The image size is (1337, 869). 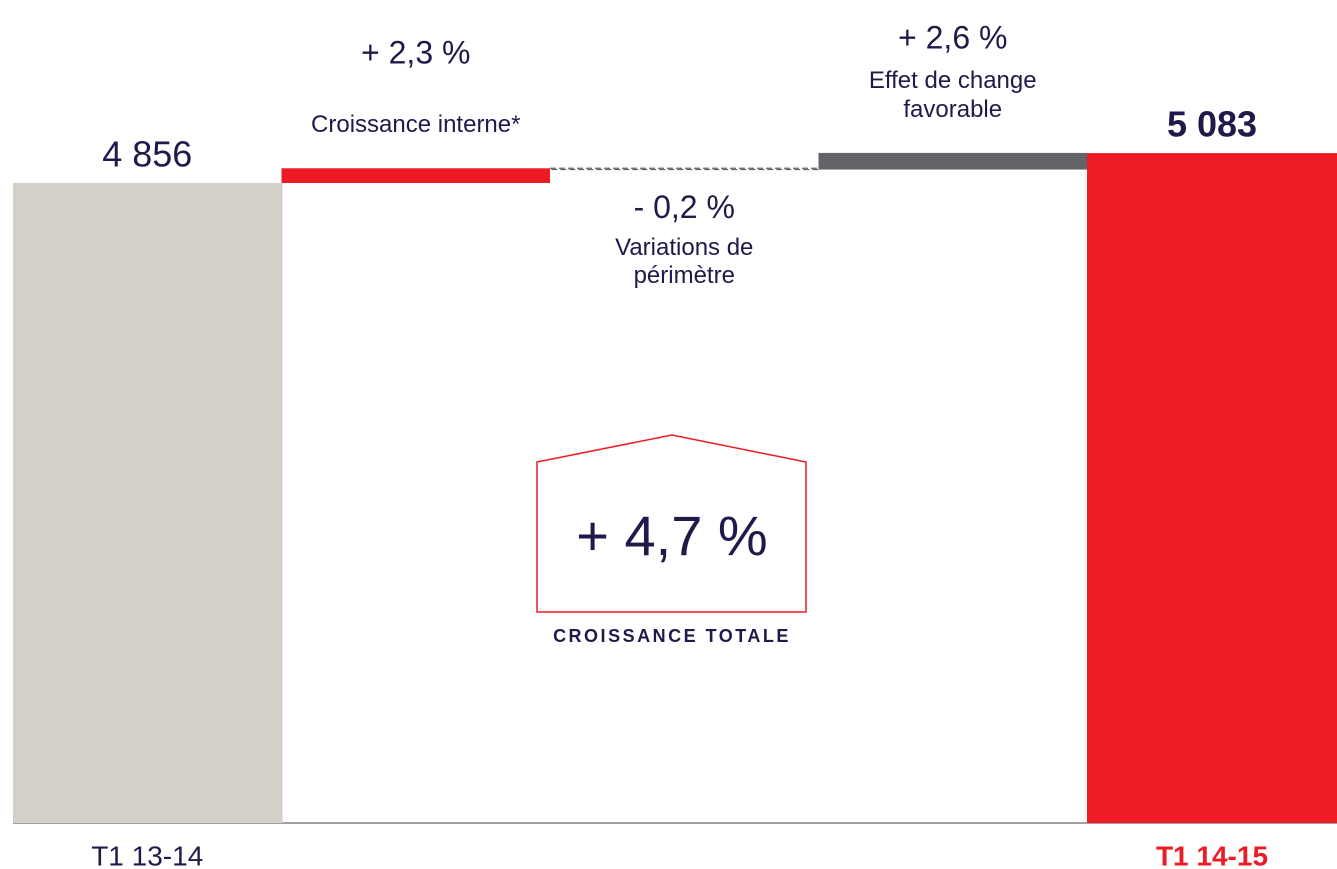 What do you see at coordinates (415, 53) in the screenshot?
I see `step-value-label: + 2,3 %` at bounding box center [415, 53].